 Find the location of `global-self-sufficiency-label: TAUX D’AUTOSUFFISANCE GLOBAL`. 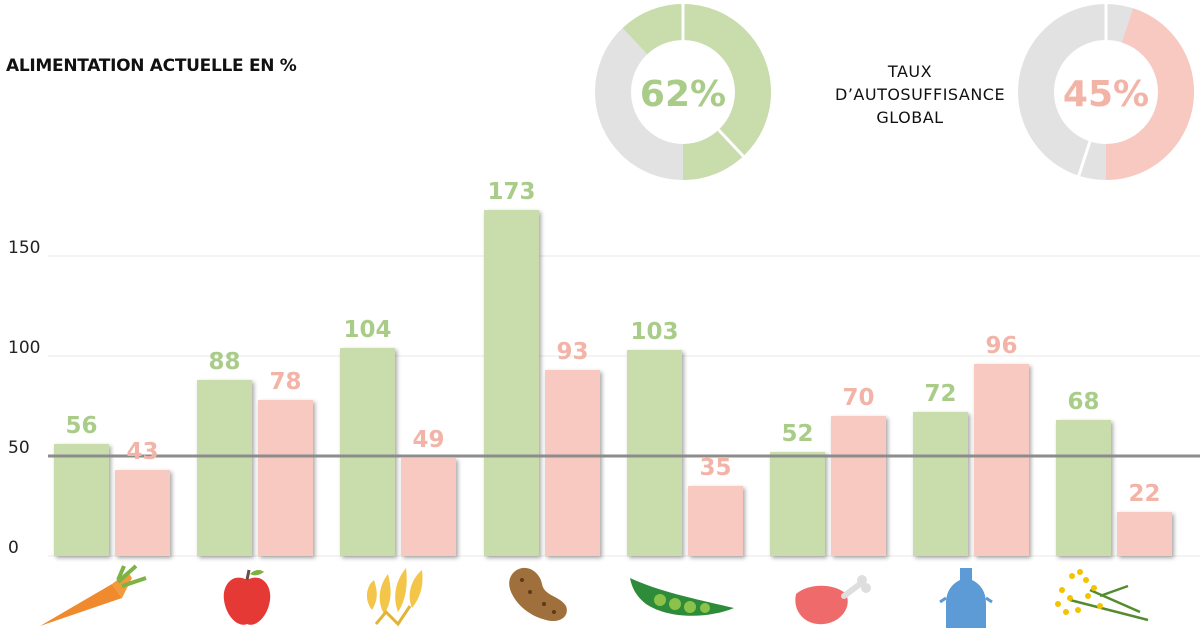

global-self-sufficiency-label: TAUX D’AUTOSUFFISANCE GLOBAL is located at coordinates (920, 94).